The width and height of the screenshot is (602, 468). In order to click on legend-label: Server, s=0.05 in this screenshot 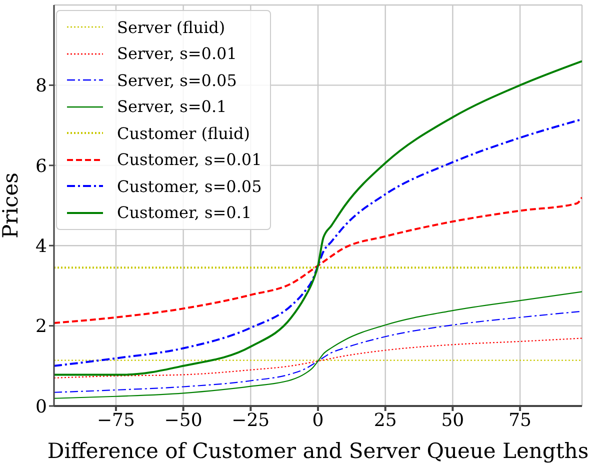, I will do `click(177, 80)`.